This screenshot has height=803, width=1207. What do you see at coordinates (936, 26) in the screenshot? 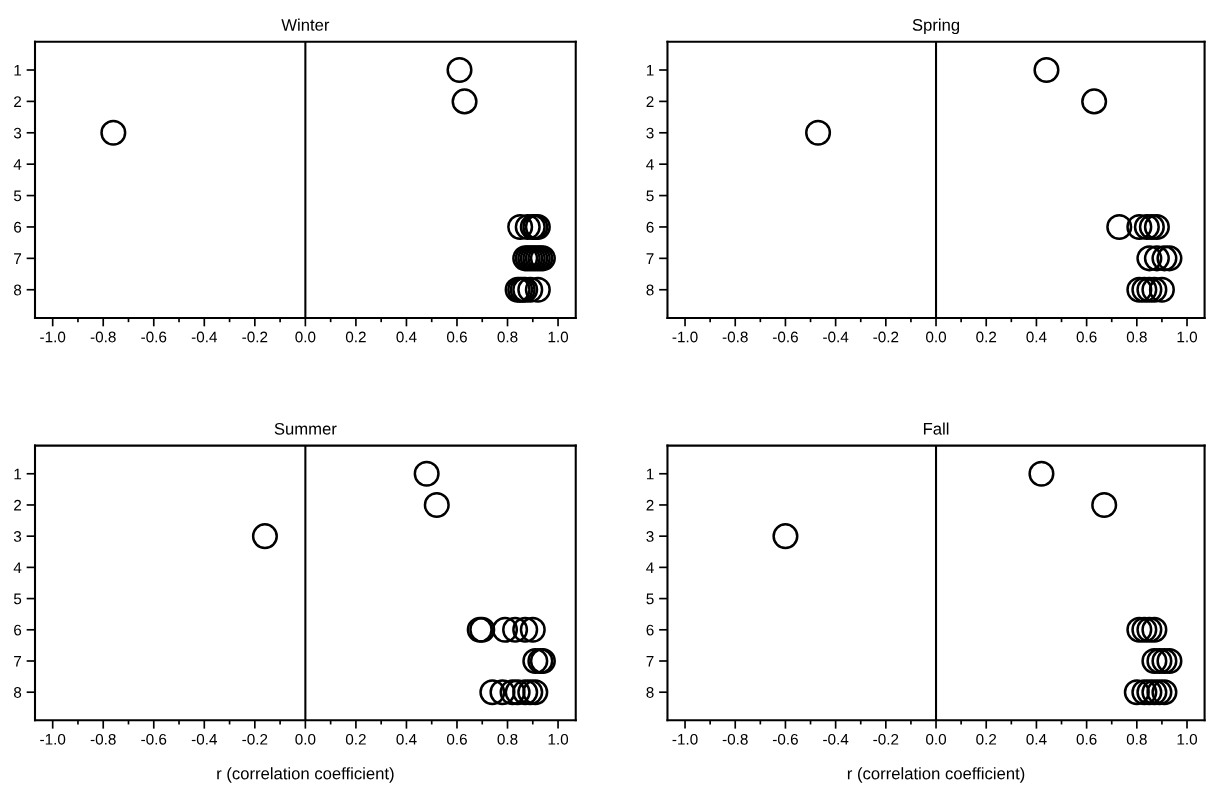
I see `chart-title: Spring` at bounding box center [936, 26].